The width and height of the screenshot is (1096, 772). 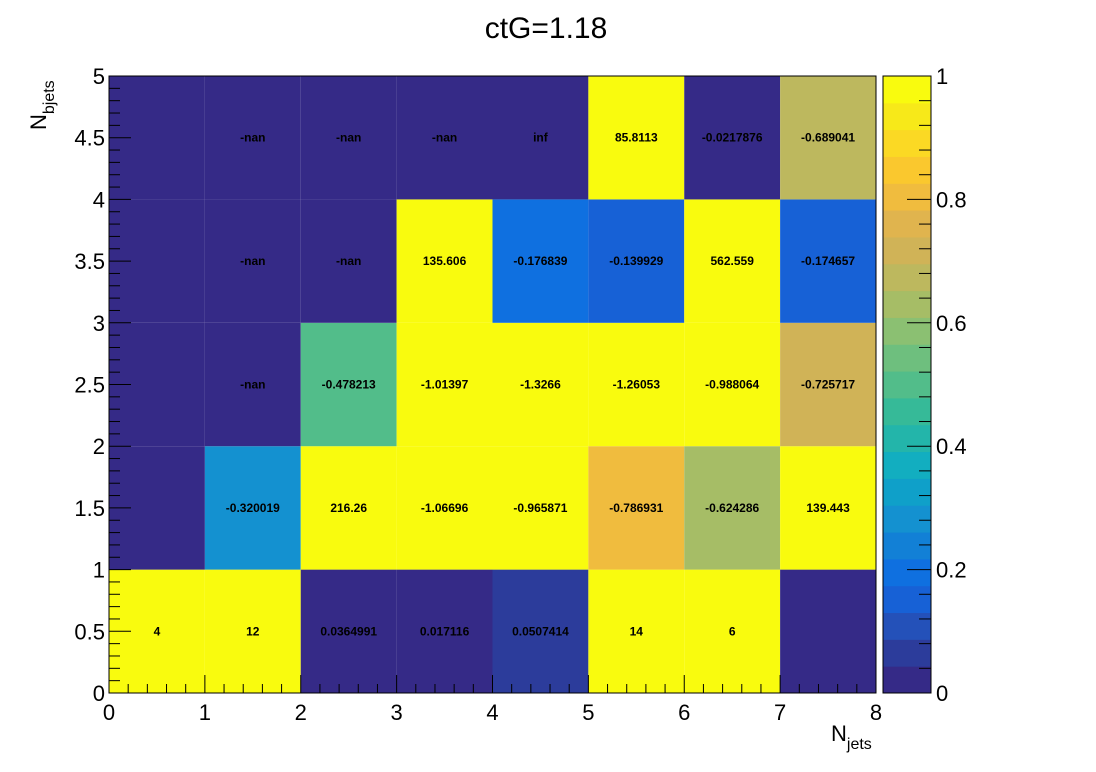 What do you see at coordinates (951, 323) in the screenshot?
I see `z-tick-label: 0.6` at bounding box center [951, 323].